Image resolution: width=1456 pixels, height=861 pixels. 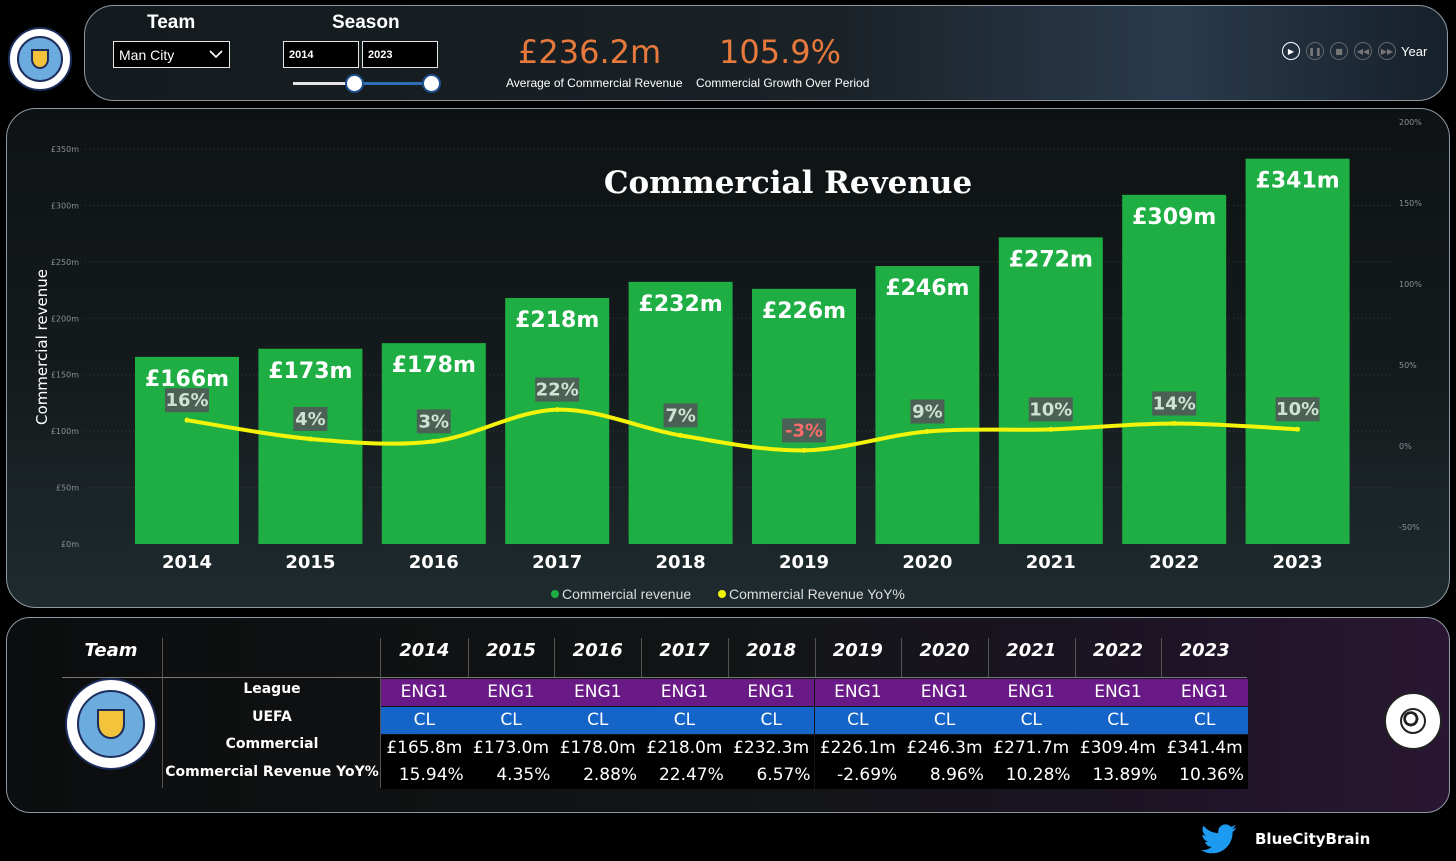 What do you see at coordinates (804, 416) in the screenshot?
I see `bar-2019` at bounding box center [804, 416].